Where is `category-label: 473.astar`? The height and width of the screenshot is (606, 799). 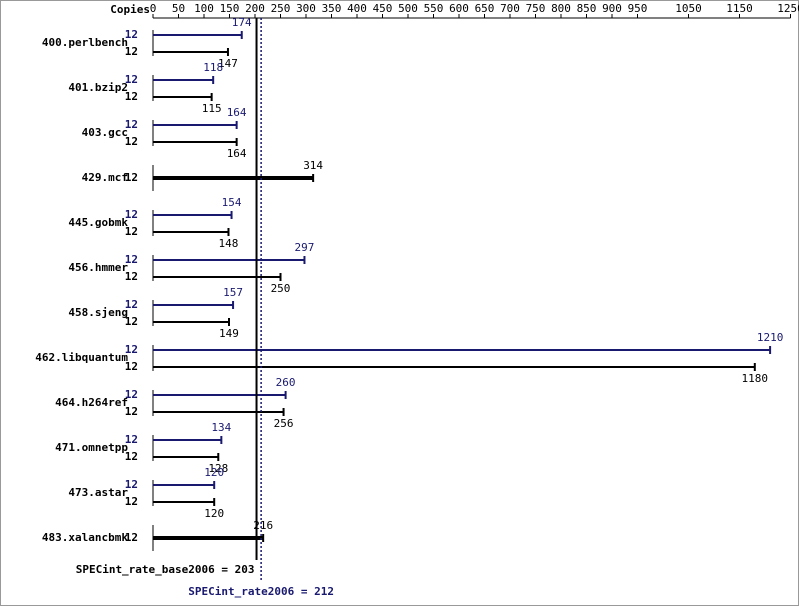
category-label: 473.astar is located at coordinates (98, 492).